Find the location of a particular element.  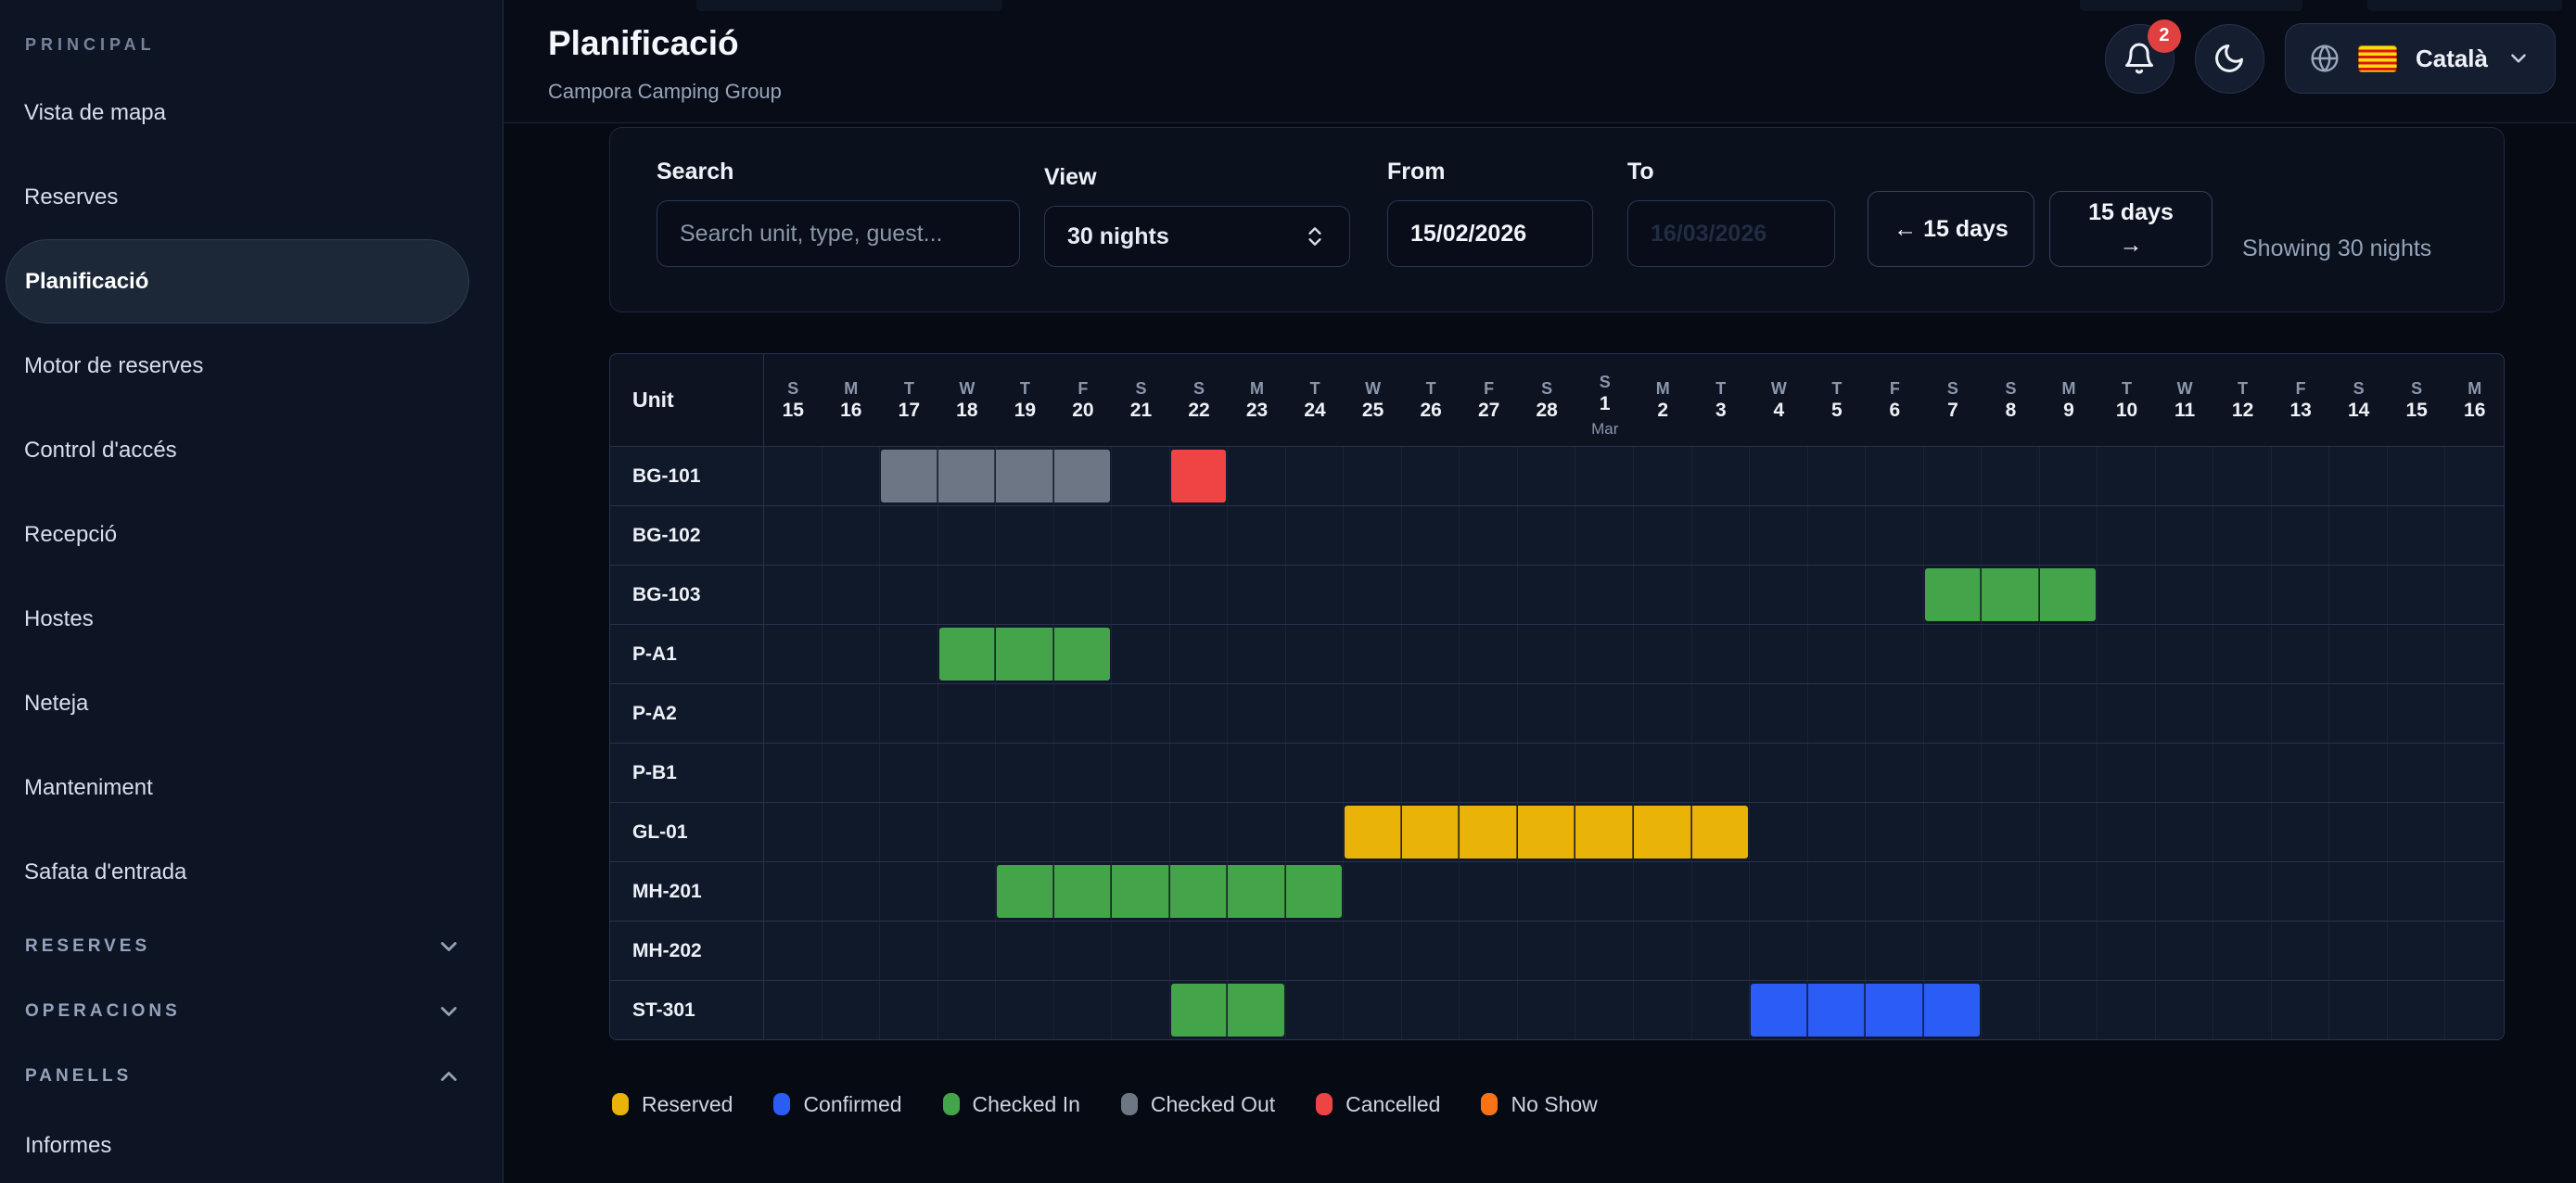

next-15-days-button: 15 days → is located at coordinates (2131, 229).